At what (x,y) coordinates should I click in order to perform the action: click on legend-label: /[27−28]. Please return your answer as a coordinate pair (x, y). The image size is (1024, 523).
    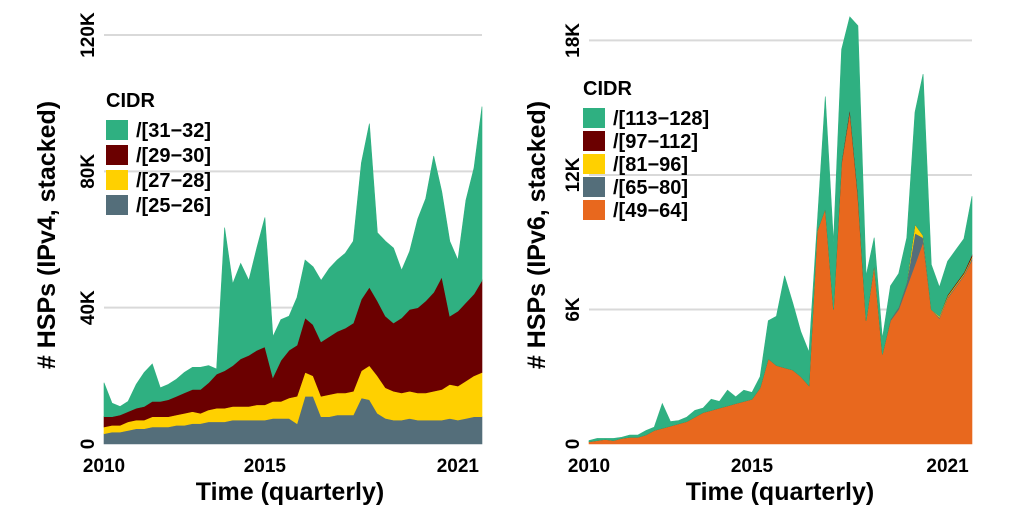
    Looking at the image, I should click on (173, 181).